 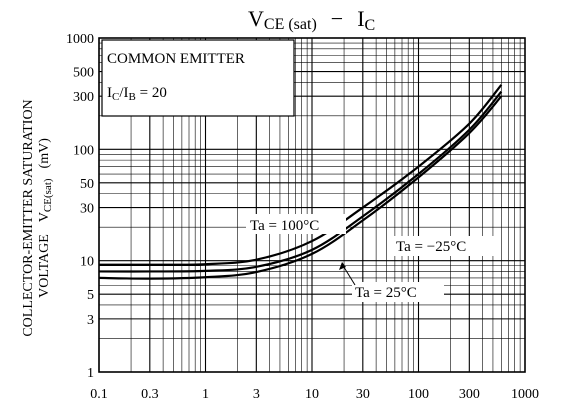 What do you see at coordinates (150, 394) in the screenshot?
I see `x-tick-label: 0.3` at bounding box center [150, 394].